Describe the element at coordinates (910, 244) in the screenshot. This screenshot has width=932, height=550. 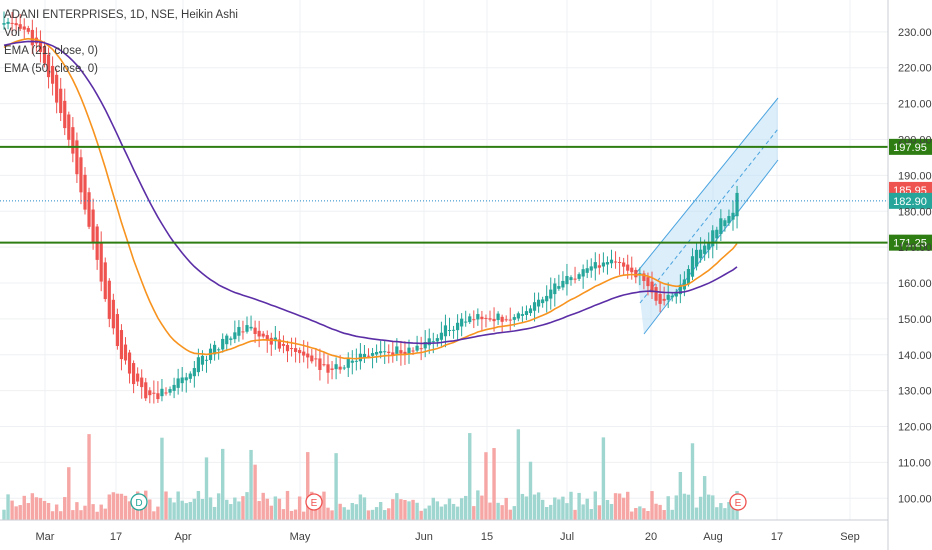
I see `level-tag-label: 171.25` at that location.